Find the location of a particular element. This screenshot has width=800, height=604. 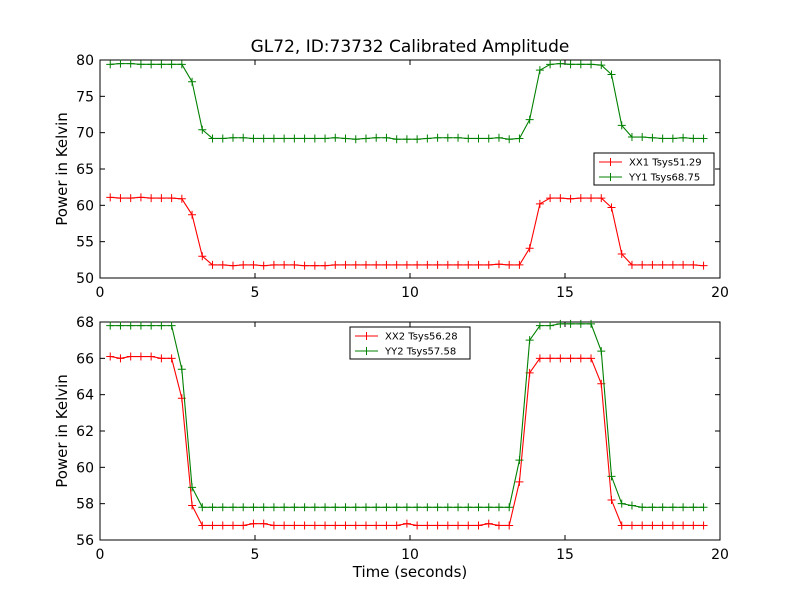

y-tick-label: 68 is located at coordinates (85, 323).